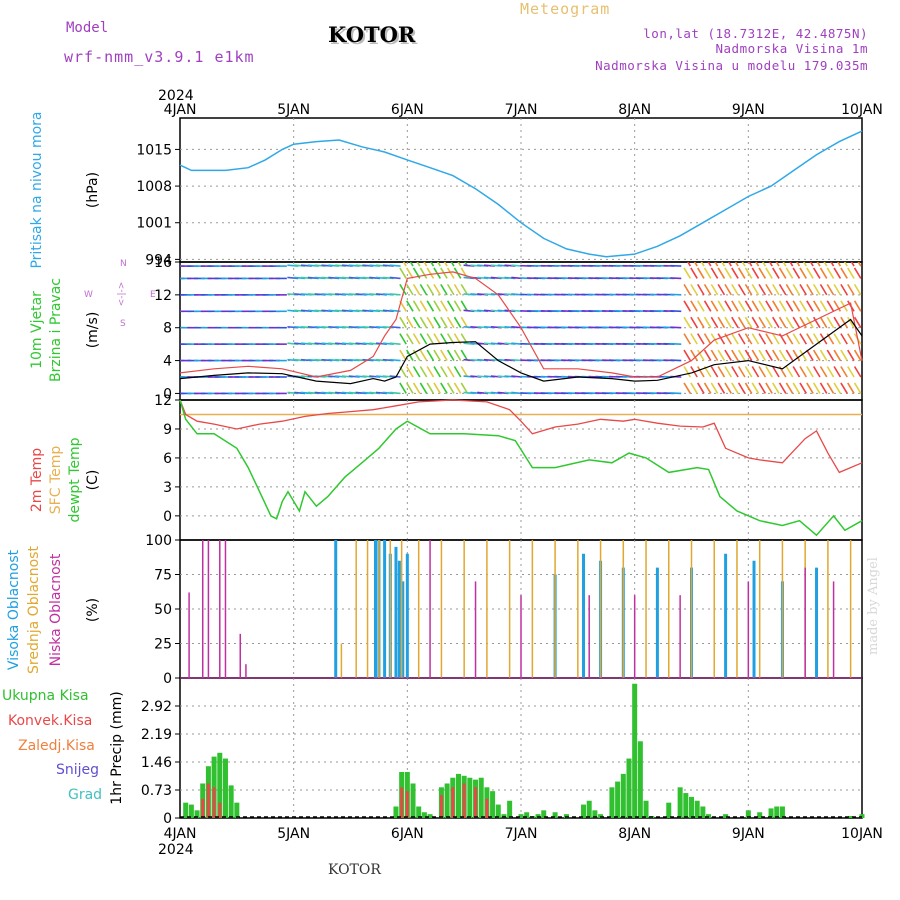 The height and width of the screenshot is (900, 900). I want to click on wind-label-1: 10m Vjetar, so click(37, 330).